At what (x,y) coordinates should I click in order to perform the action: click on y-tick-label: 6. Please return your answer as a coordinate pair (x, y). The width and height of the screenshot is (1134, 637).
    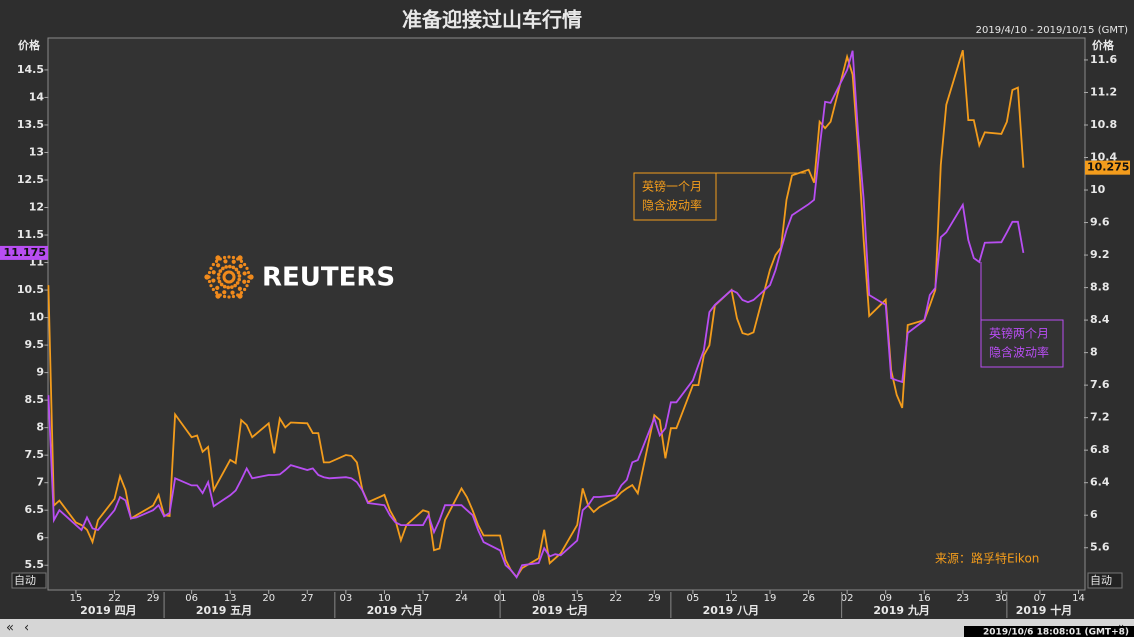
    Looking at the image, I should click on (40, 537).